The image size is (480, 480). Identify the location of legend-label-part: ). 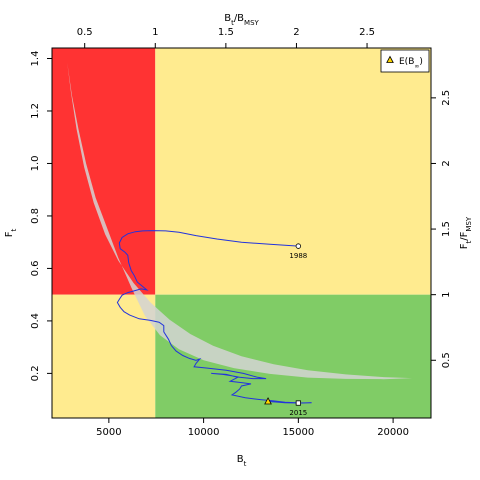
(421, 62).